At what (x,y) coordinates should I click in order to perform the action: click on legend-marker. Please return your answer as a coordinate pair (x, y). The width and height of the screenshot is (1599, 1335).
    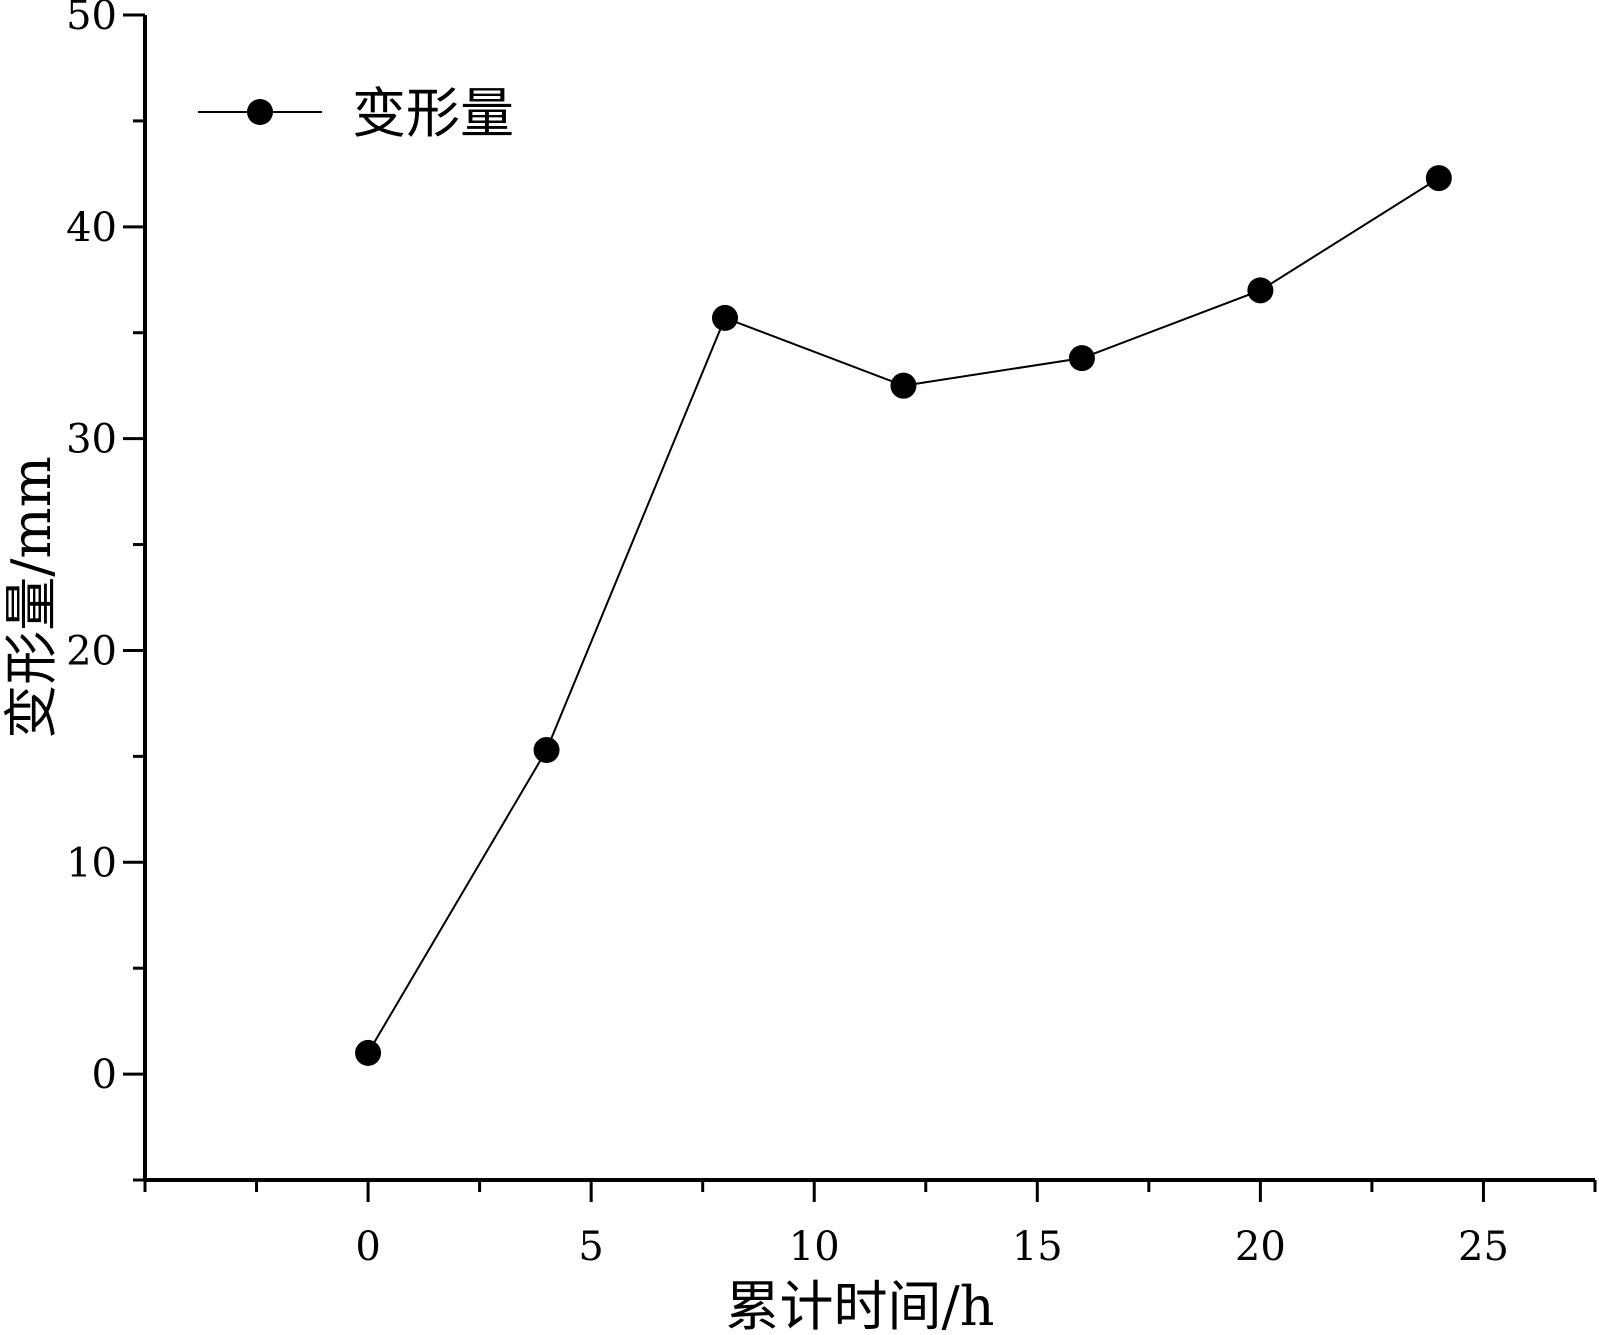
    Looking at the image, I should click on (260, 112).